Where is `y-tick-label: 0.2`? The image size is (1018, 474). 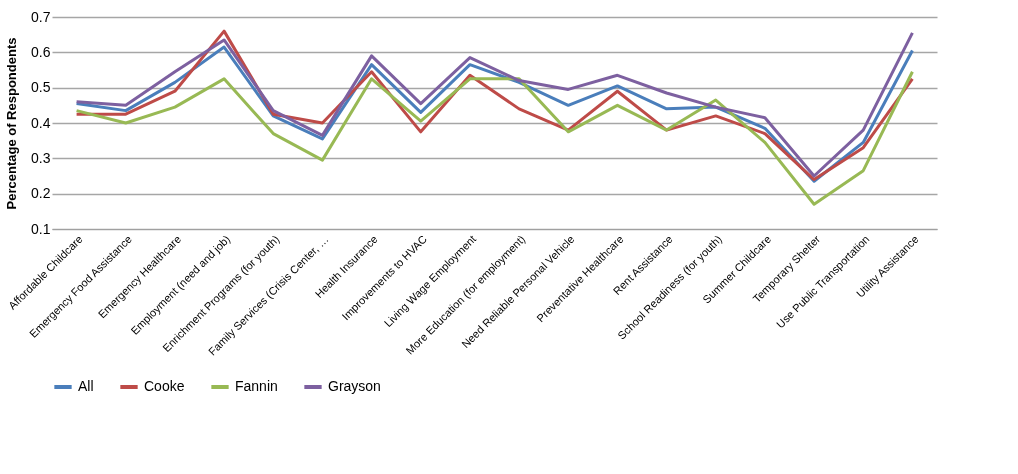
y-tick-label: 0.2 is located at coordinates (41, 193).